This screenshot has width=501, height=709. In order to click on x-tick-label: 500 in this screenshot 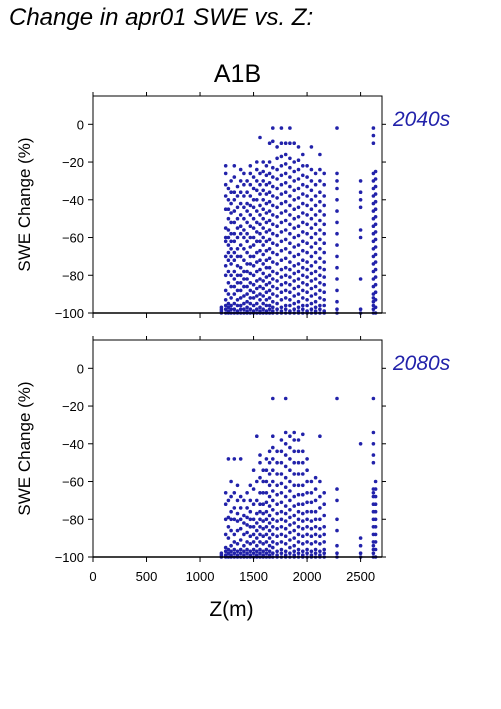, I will do `click(147, 576)`.